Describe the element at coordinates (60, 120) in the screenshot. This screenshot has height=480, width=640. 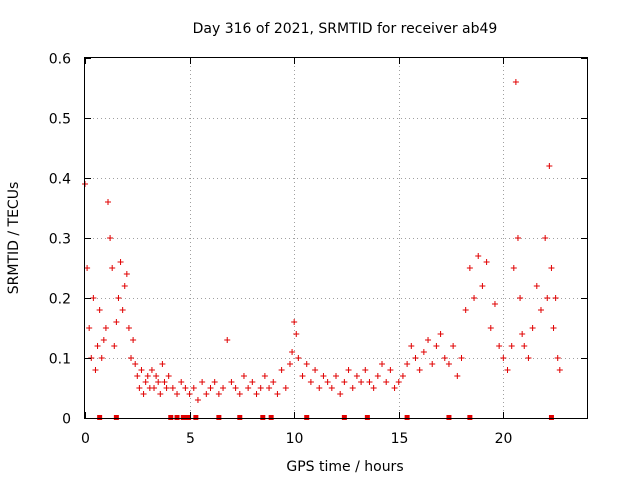
I see `y-tick-label: 0.5` at that location.